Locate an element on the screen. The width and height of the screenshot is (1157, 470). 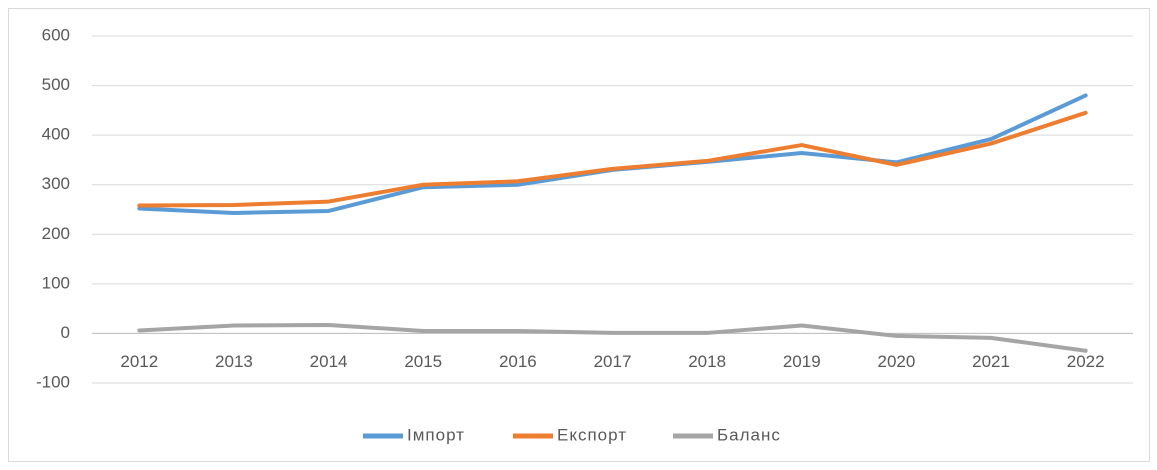
y-tick-label: -100 is located at coordinates (53, 381).